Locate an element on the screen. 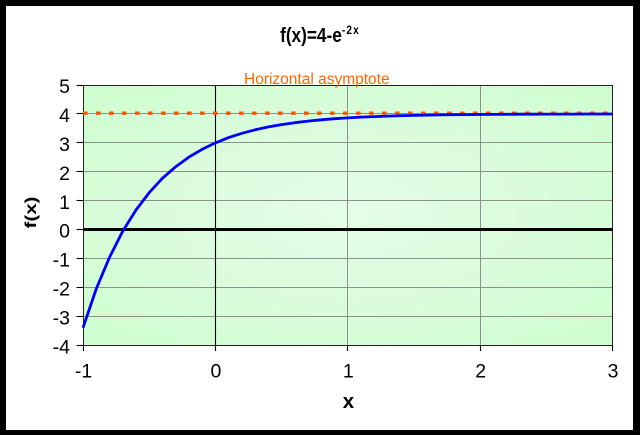 This screenshot has width=640, height=435. svg-text: -2 is located at coordinates (61, 290).